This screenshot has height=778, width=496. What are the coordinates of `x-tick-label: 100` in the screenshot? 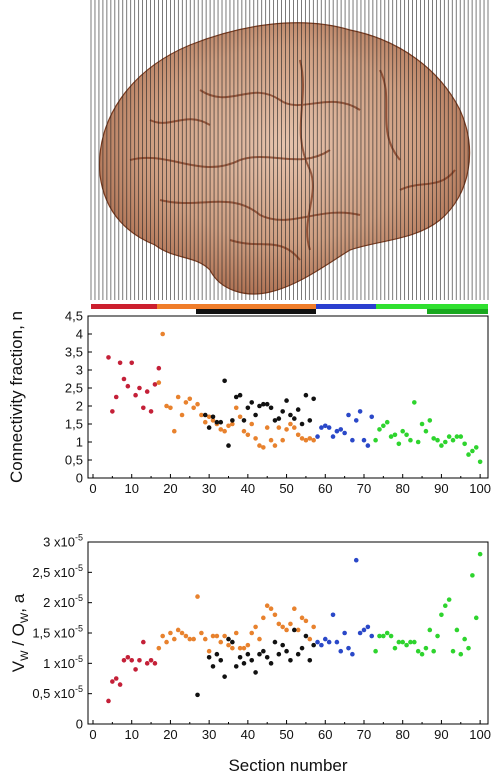 It's located at (480, 734).